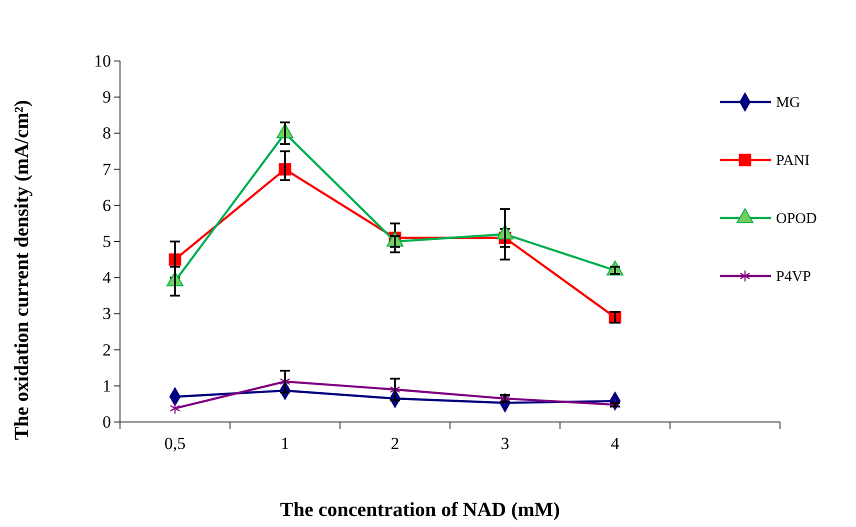 Image resolution: width=856 pixels, height=527 pixels. Describe the element at coordinates (395, 443) in the screenshot. I see `x-tick-label: 2` at that location.